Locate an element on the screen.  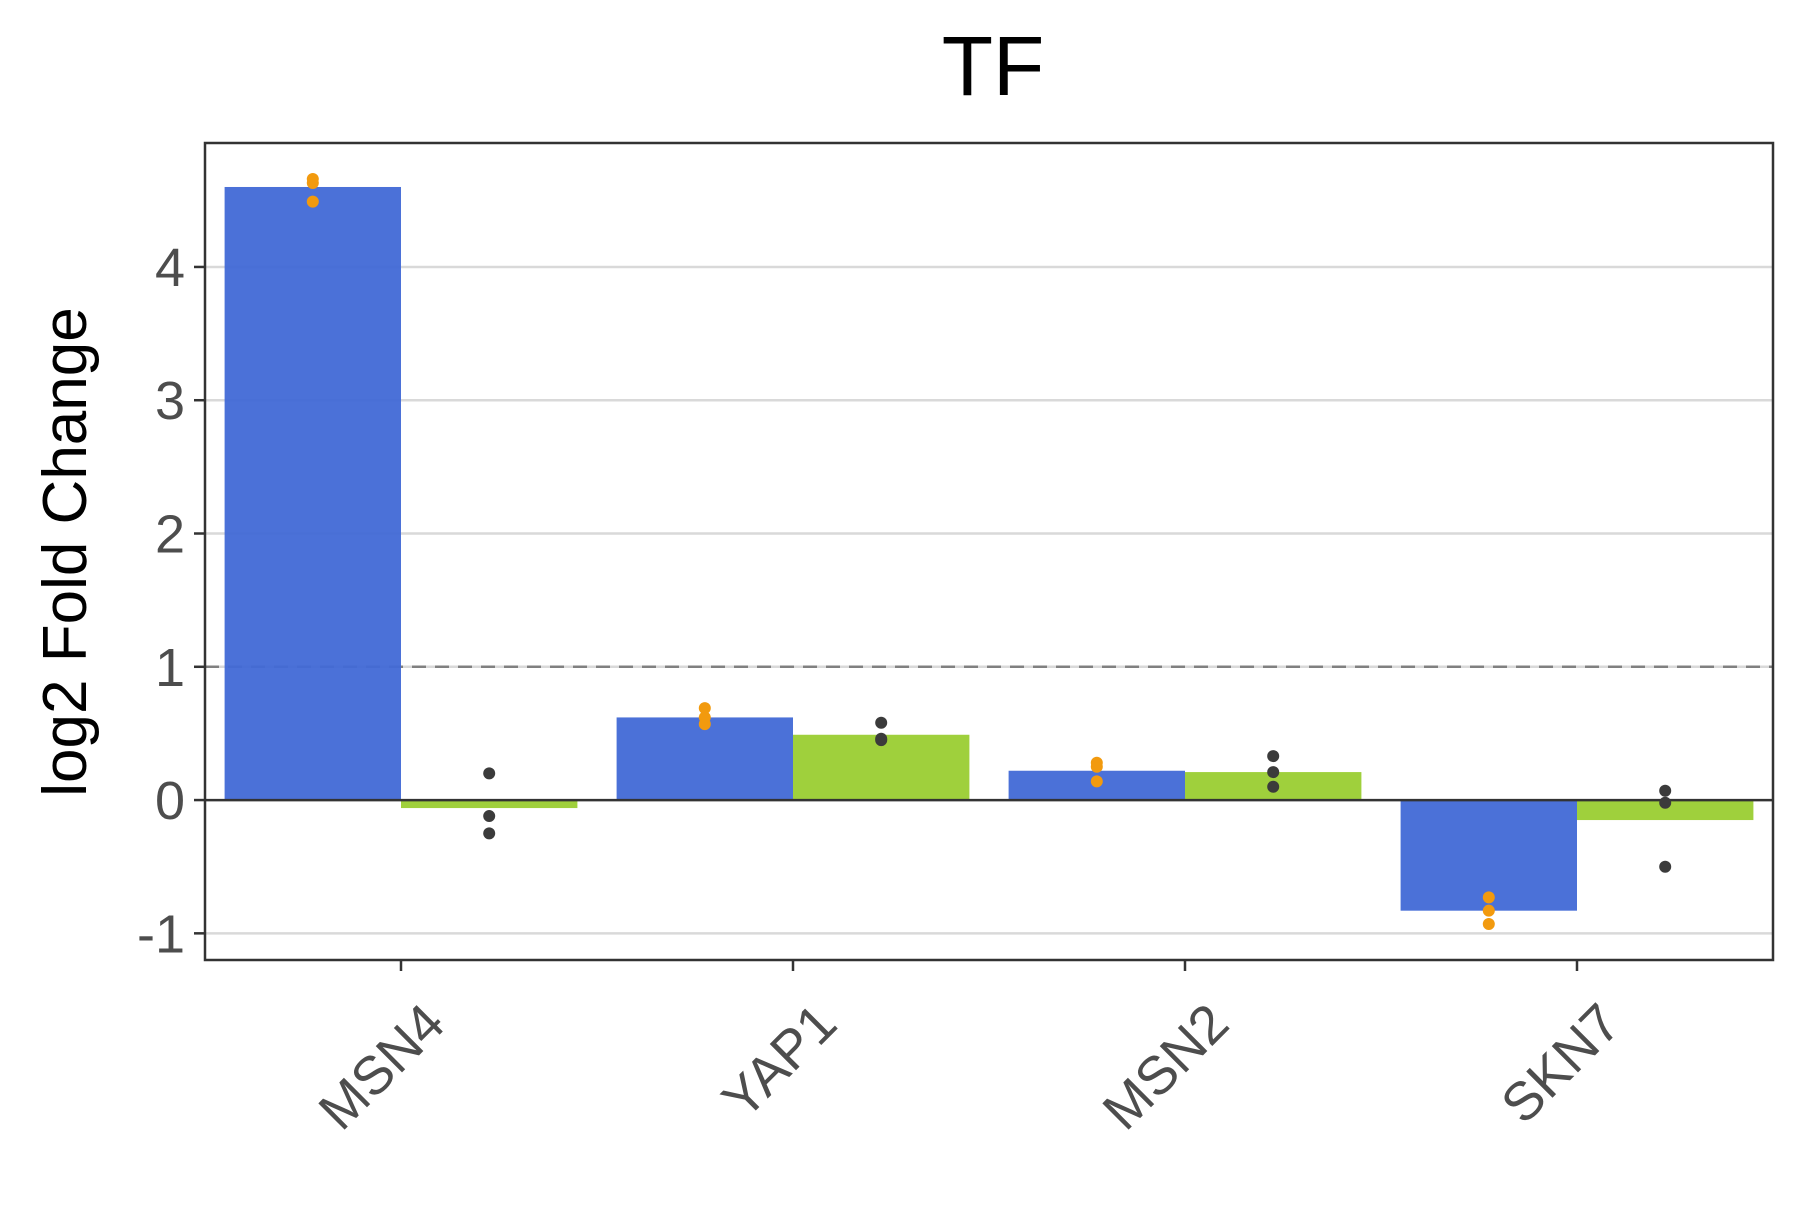
y-tick-label: 2 is located at coordinates (170, 535).